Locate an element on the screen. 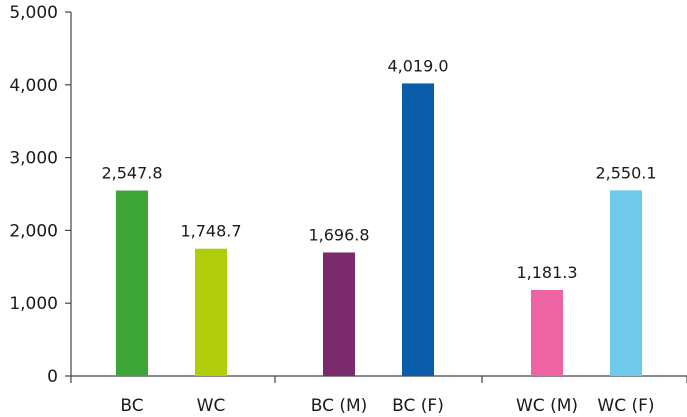 The width and height of the screenshot is (687, 417). category-label: BC (M) is located at coordinates (339, 406).